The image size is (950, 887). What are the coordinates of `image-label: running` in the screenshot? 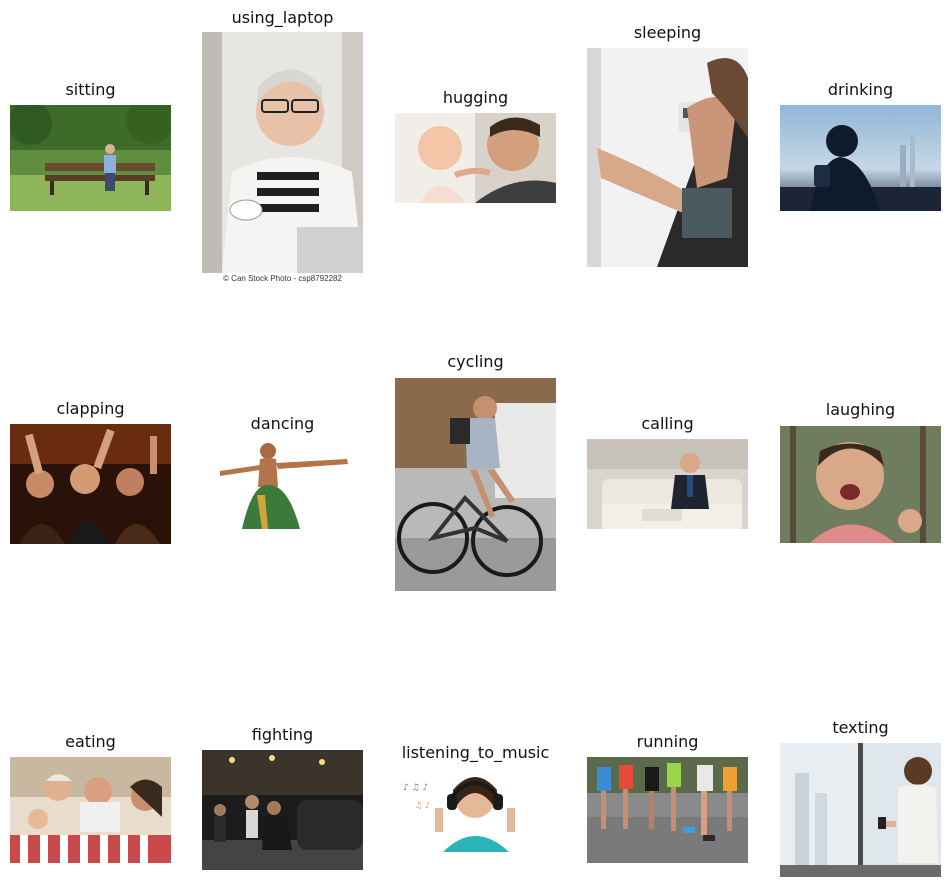 It's located at (667, 741).